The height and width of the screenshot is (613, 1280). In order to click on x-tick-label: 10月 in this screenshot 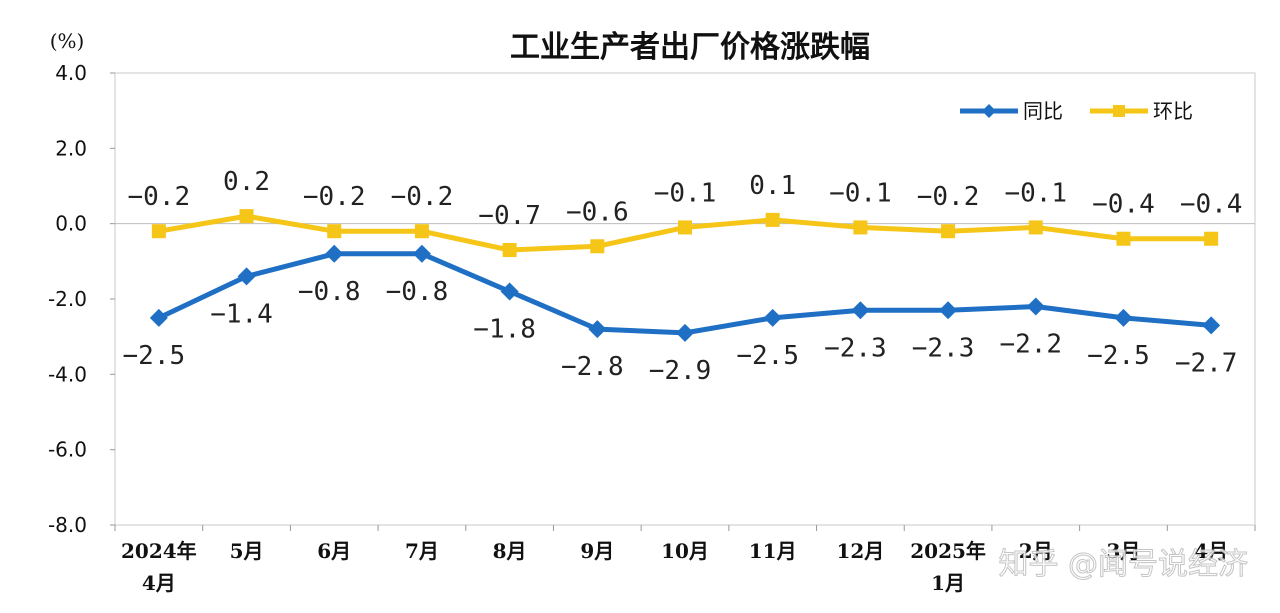, I will do `click(685, 551)`.